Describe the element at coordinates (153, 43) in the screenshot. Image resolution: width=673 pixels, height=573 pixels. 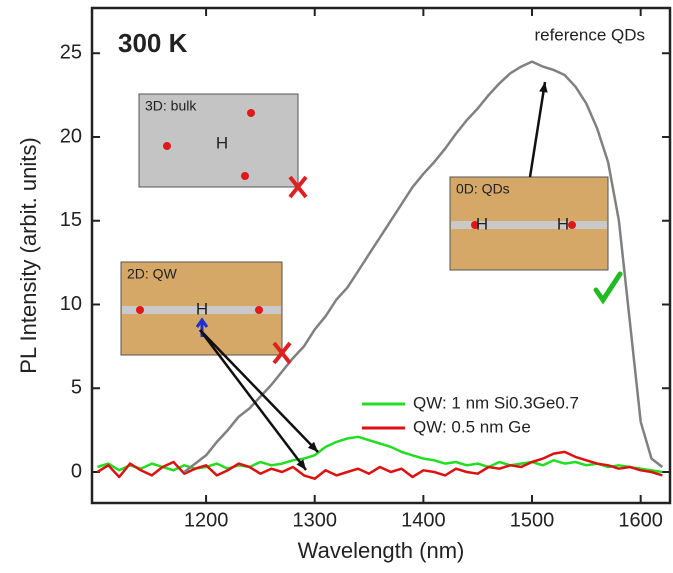
I see `title: 300 K` at that location.